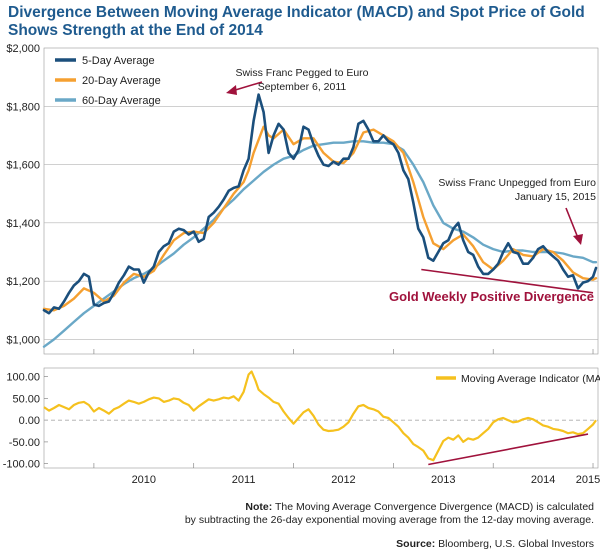 Image resolution: width=600 pixels, height=557 pixels. I want to click on price-y-tick-label: $1,000, so click(23, 340).